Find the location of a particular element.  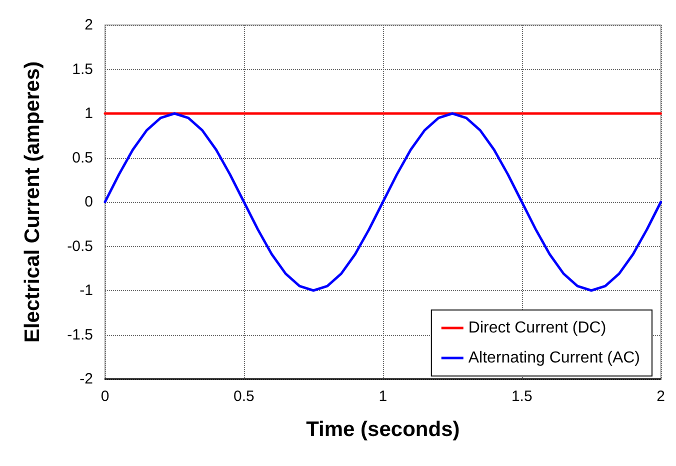

y-axis-title: Electrical Current (amperes) is located at coordinates (32, 202).